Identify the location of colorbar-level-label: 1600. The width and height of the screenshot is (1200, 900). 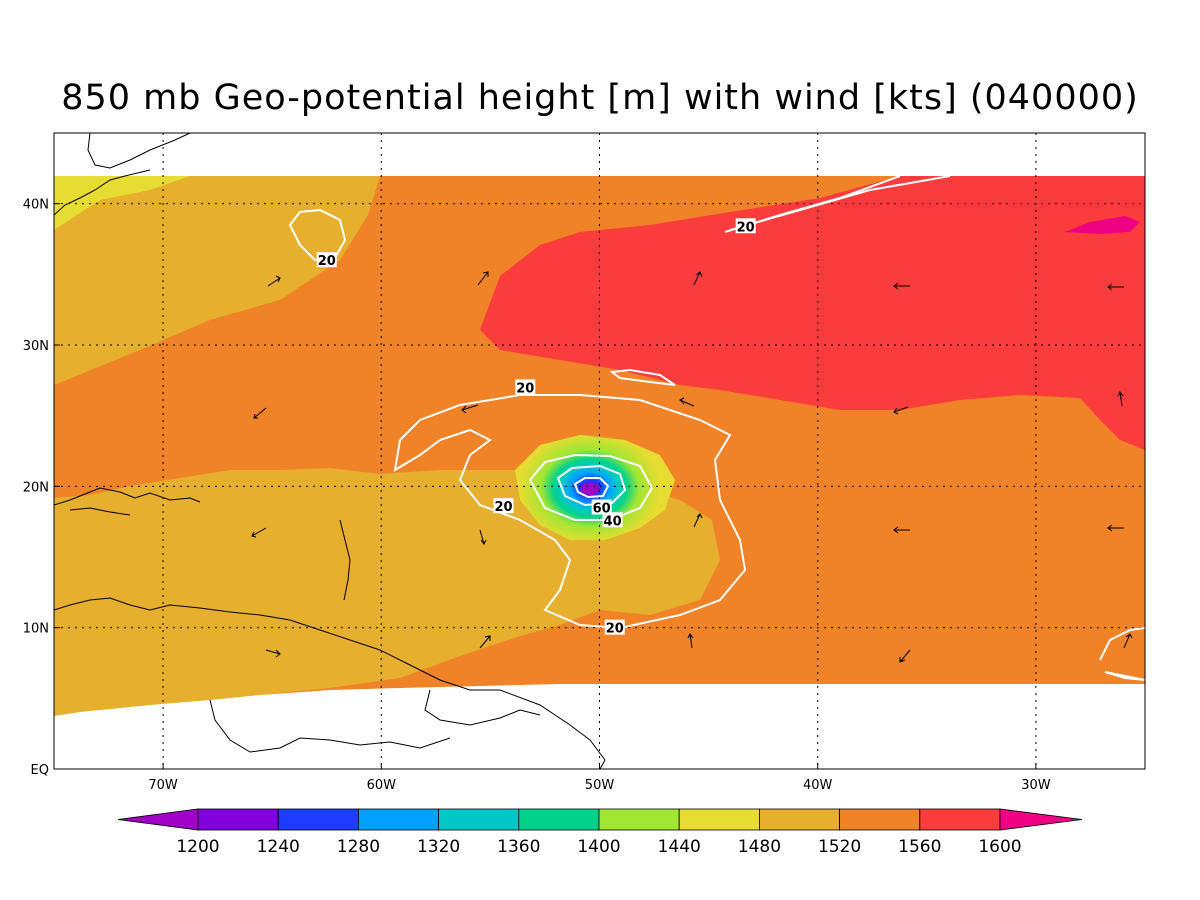
(999, 847).